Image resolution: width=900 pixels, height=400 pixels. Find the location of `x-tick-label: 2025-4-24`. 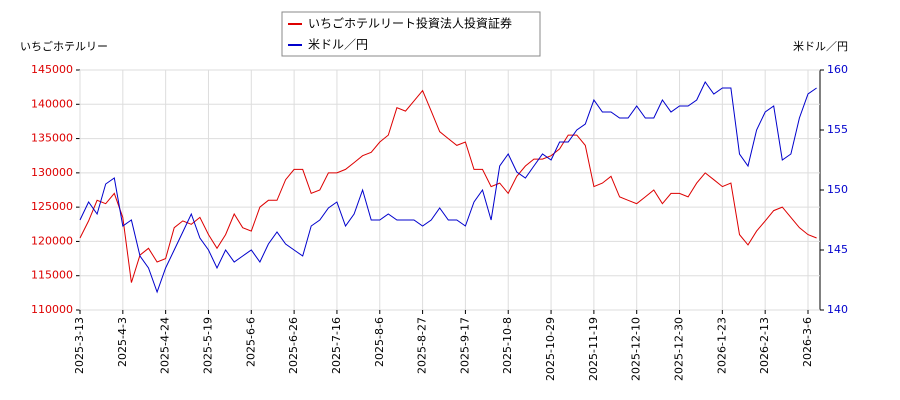

x-tick-label: 2025-4-24 is located at coordinates (165, 345).